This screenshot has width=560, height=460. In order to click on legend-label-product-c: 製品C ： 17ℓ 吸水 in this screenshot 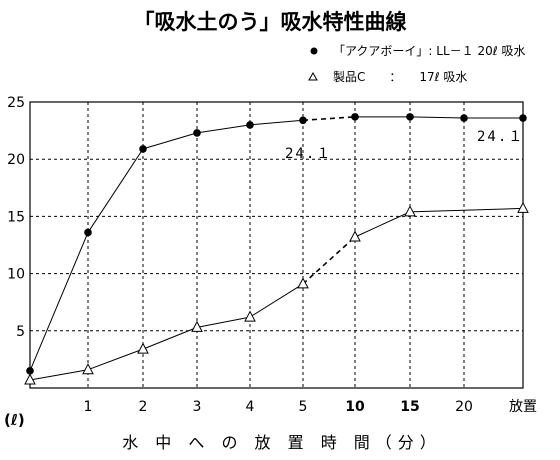, I will do `click(400, 77)`.